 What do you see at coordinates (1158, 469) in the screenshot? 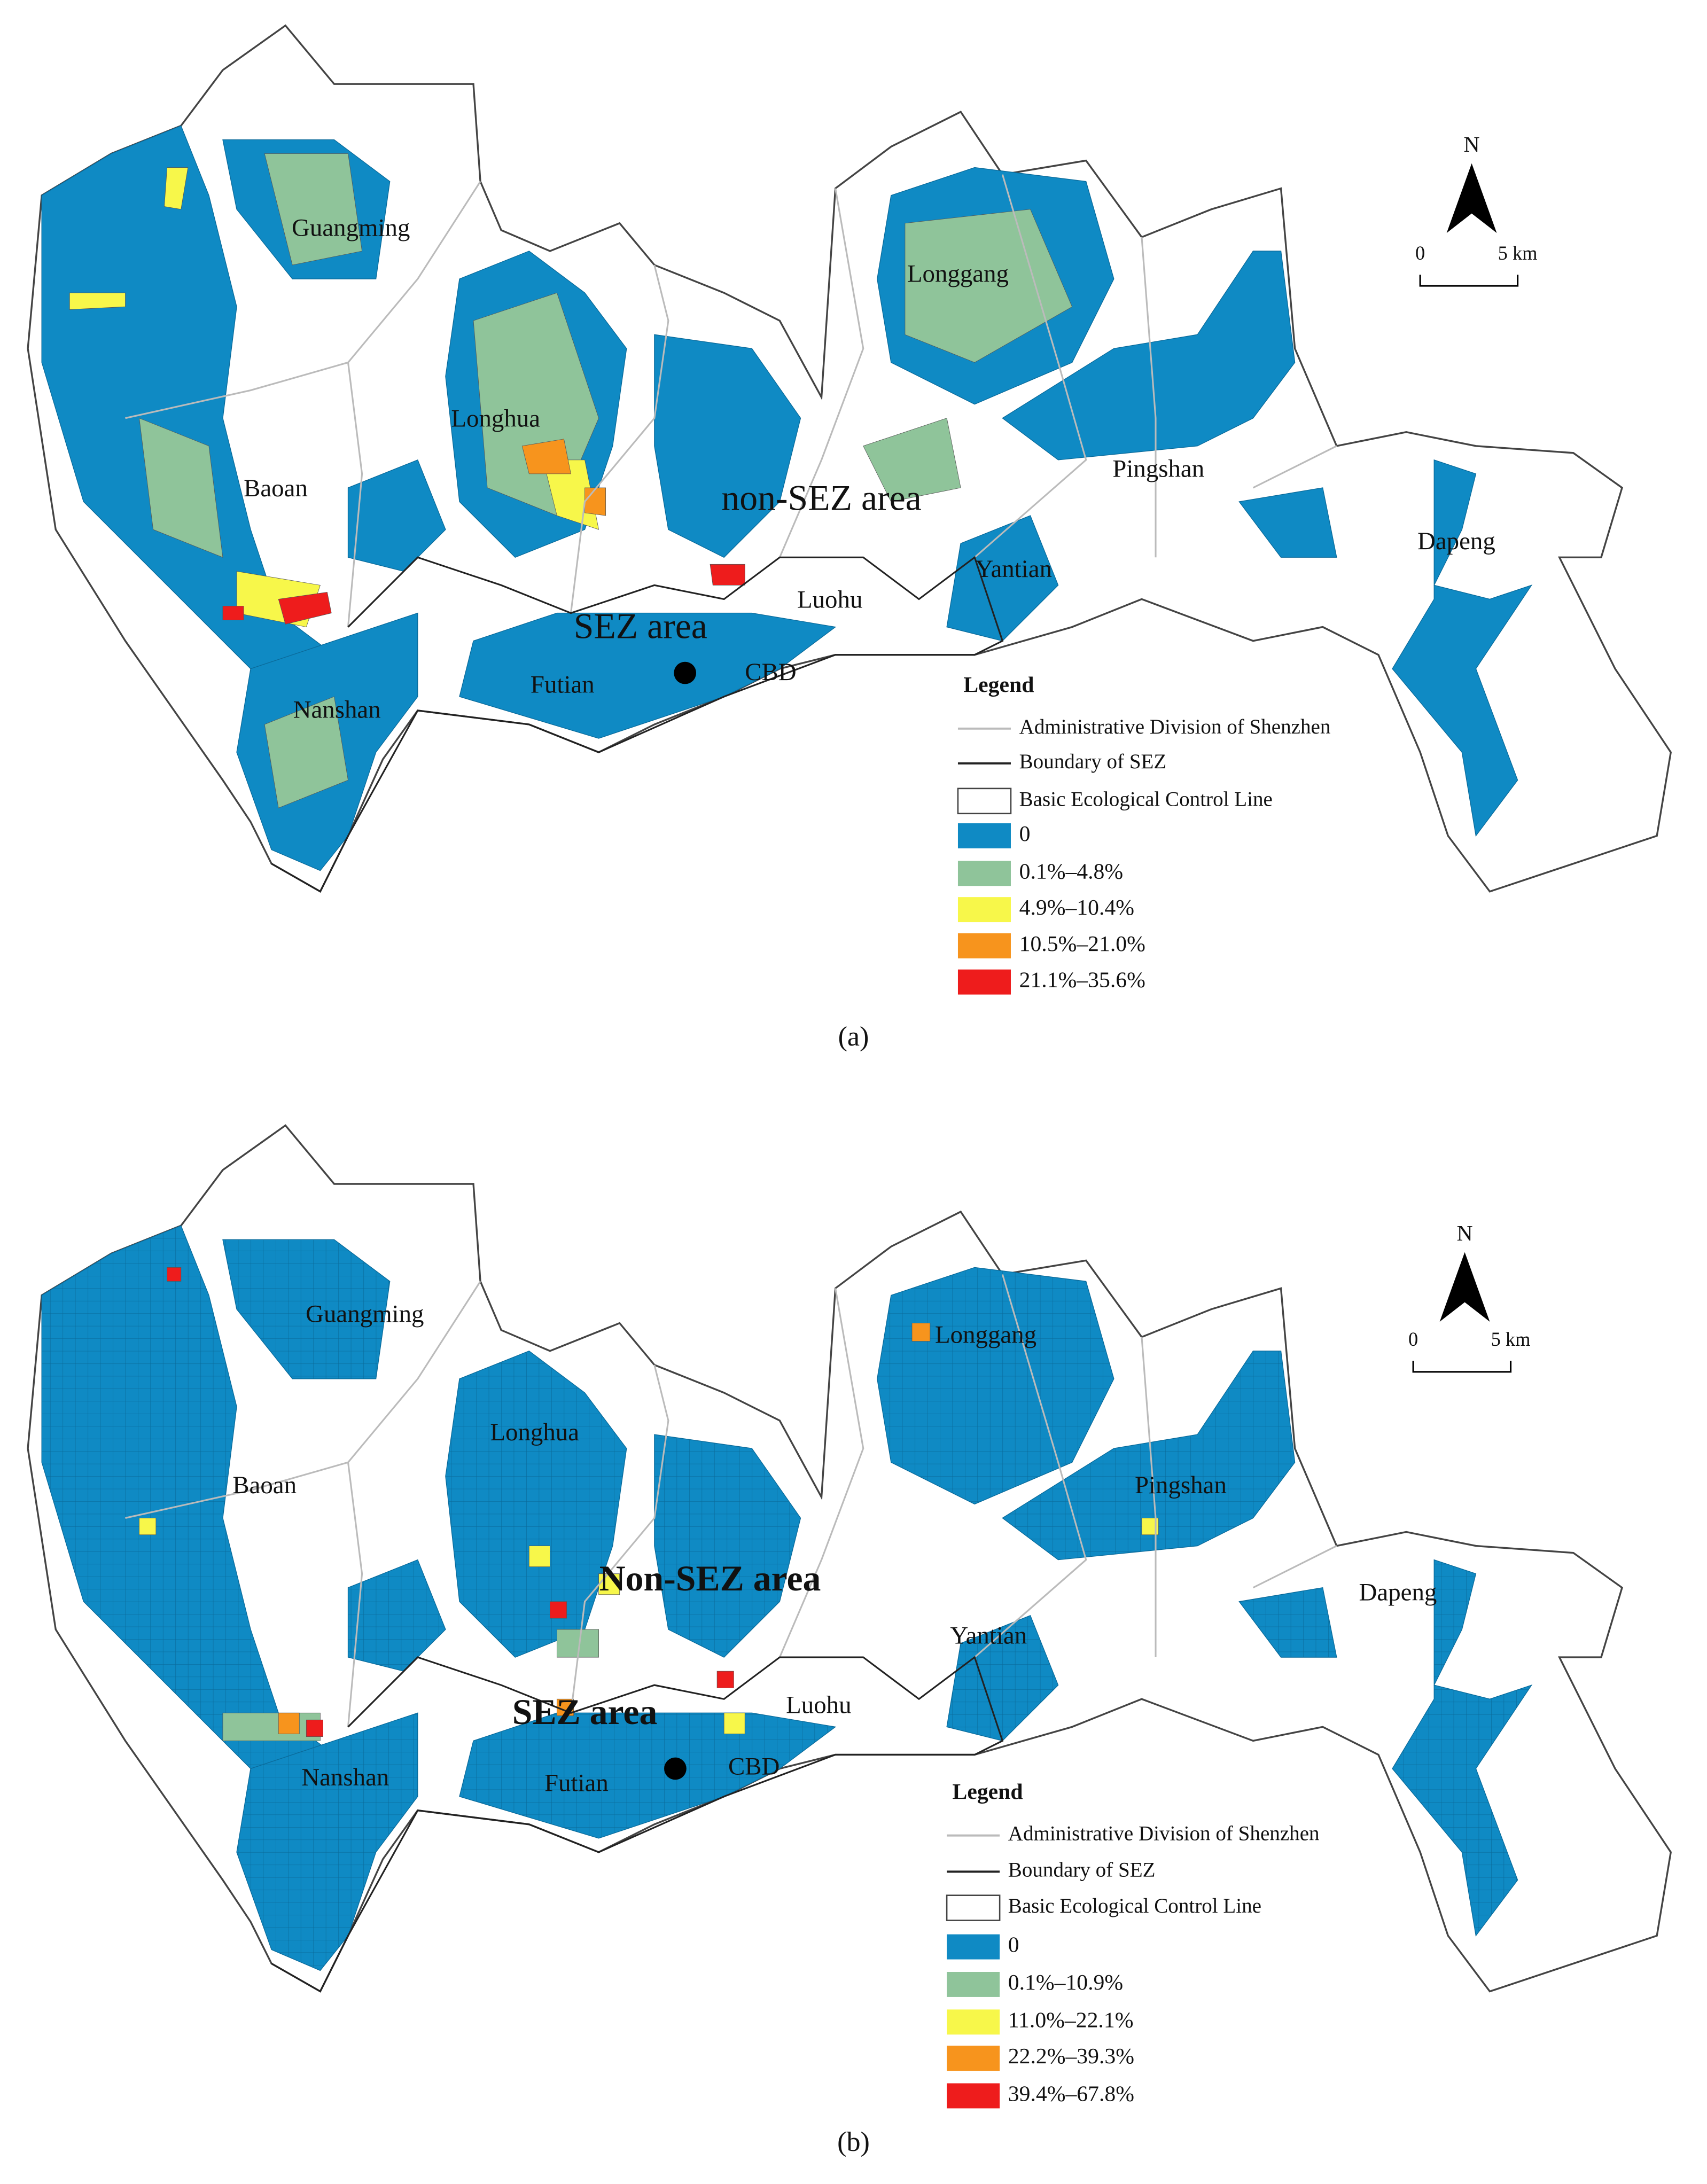
I see `place-label: Pingshan` at bounding box center [1158, 469].